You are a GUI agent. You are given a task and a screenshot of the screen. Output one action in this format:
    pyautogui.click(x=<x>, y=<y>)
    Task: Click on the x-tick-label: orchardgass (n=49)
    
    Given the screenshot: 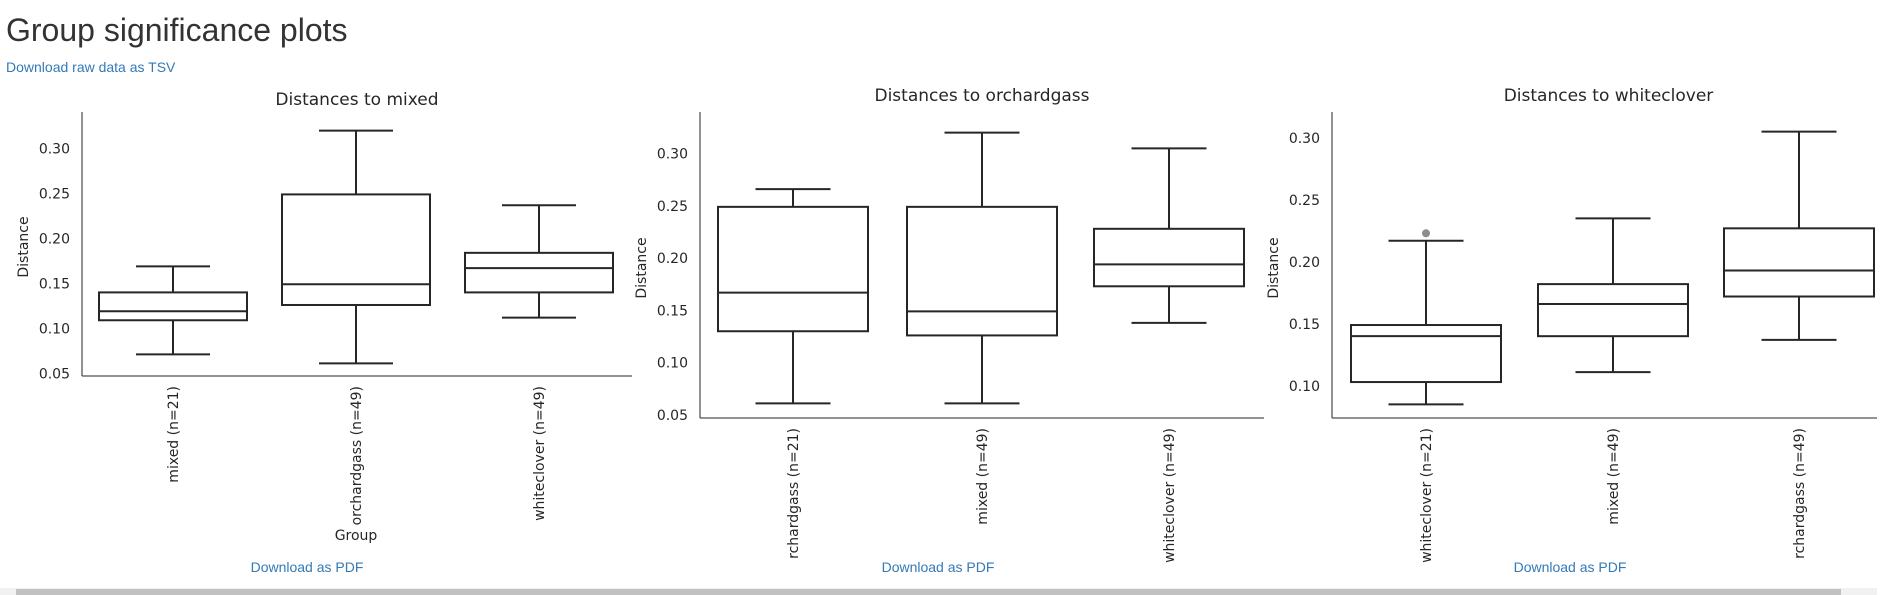 What is the action you would take?
    pyautogui.click(x=357, y=455)
    